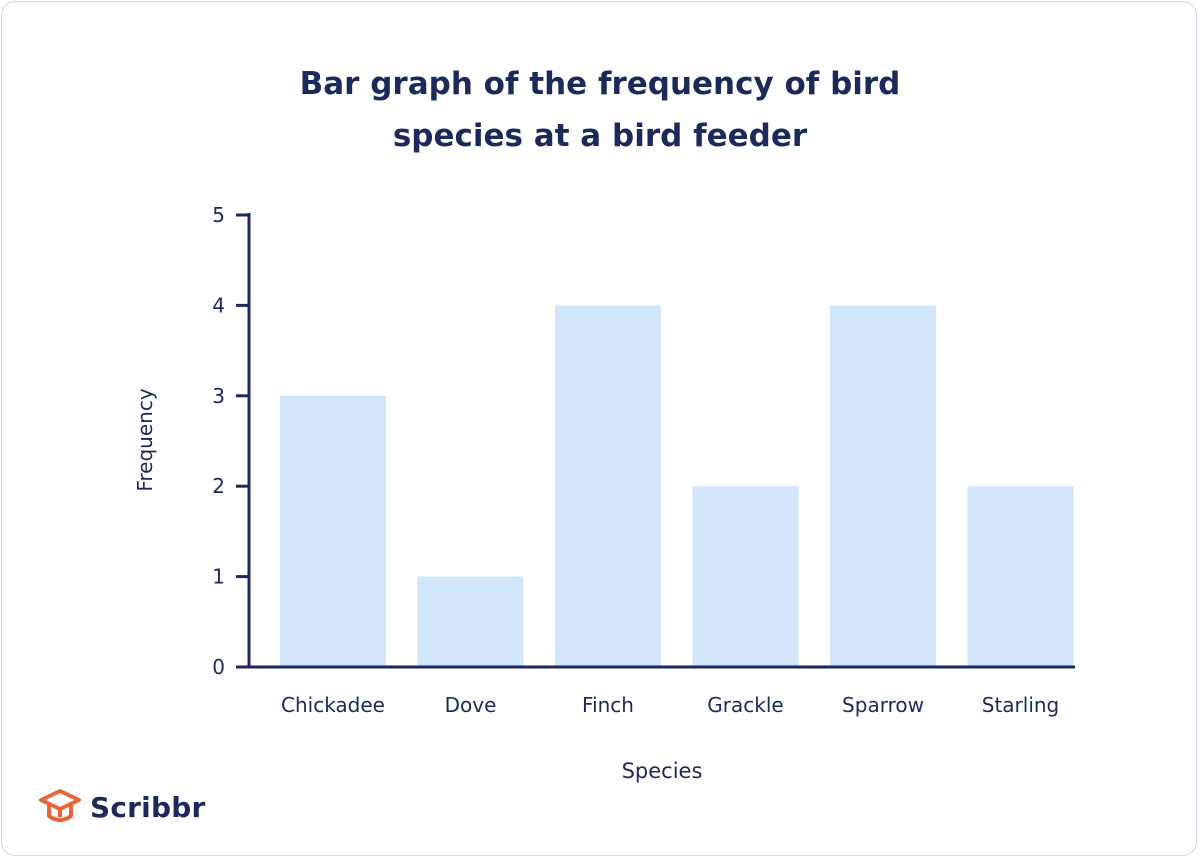  What do you see at coordinates (333, 705) in the screenshot?
I see `x-tick-label-chickadee: Chickadee` at bounding box center [333, 705].